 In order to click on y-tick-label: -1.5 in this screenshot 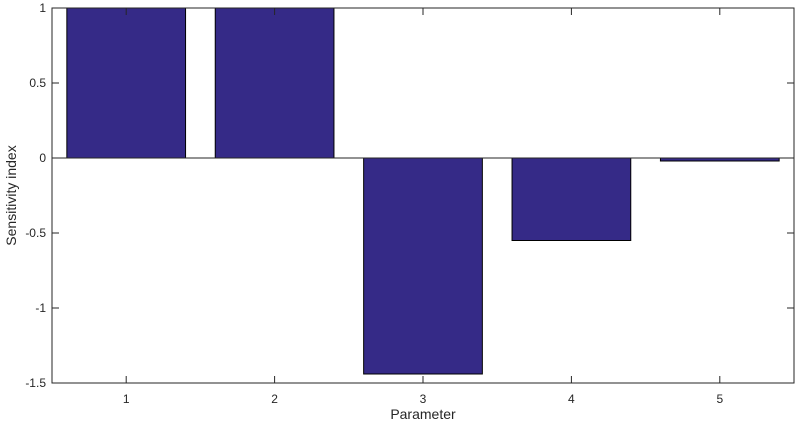, I will do `click(35, 383)`.